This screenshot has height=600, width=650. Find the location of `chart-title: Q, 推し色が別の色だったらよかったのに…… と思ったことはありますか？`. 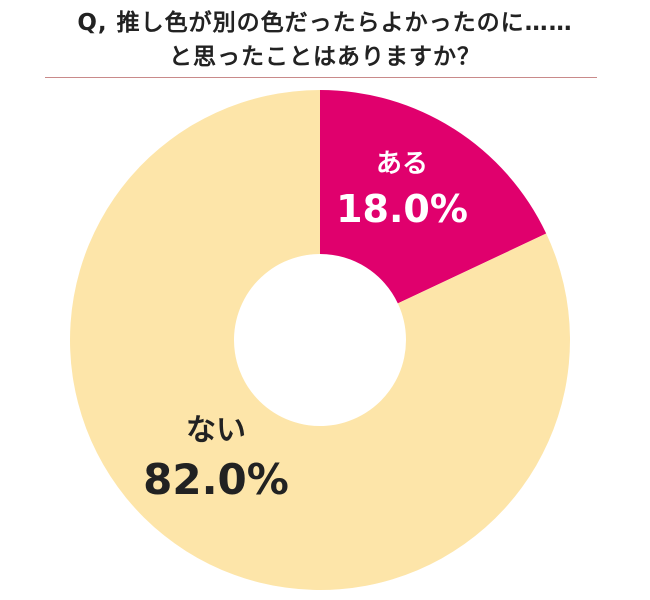

chart-title: Q, 推し色が別の色だったらよかったのに…… と思ったことはありますか？ is located at coordinates (325, 40).